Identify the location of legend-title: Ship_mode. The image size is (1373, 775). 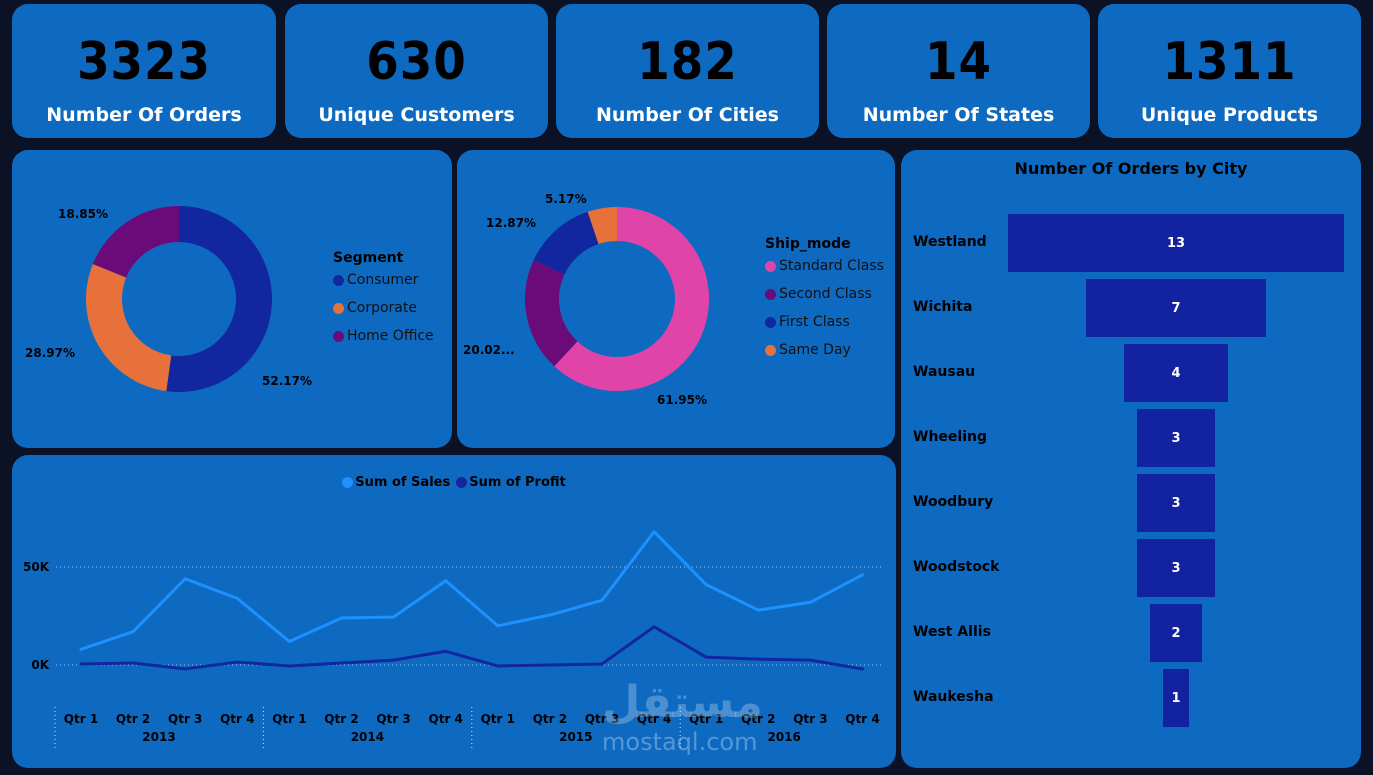
(808, 244).